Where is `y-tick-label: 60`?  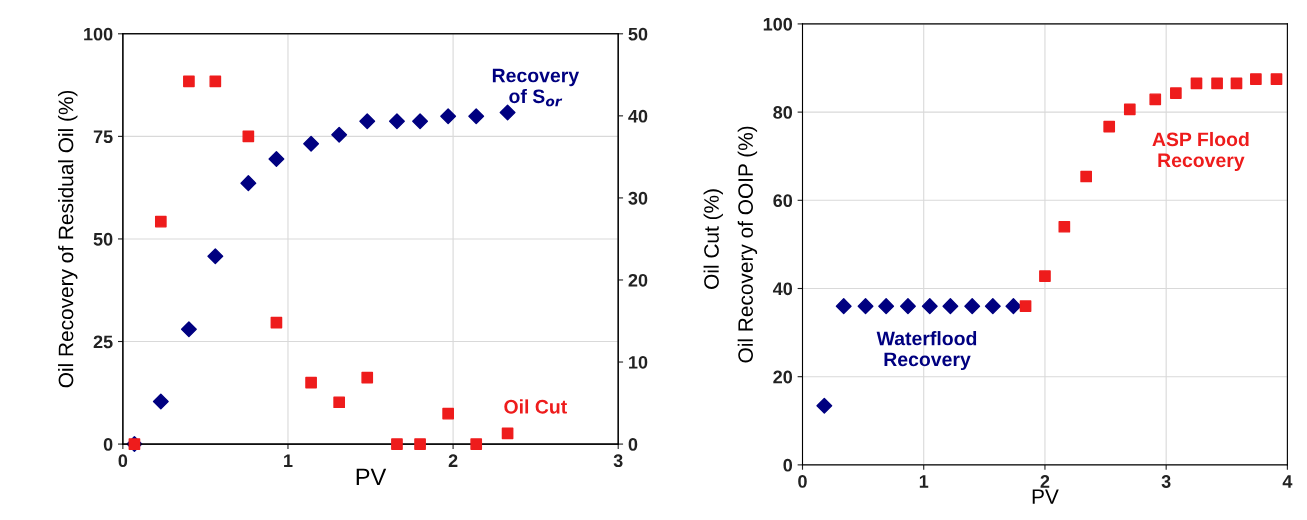
y-tick-label: 60 is located at coordinates (783, 201).